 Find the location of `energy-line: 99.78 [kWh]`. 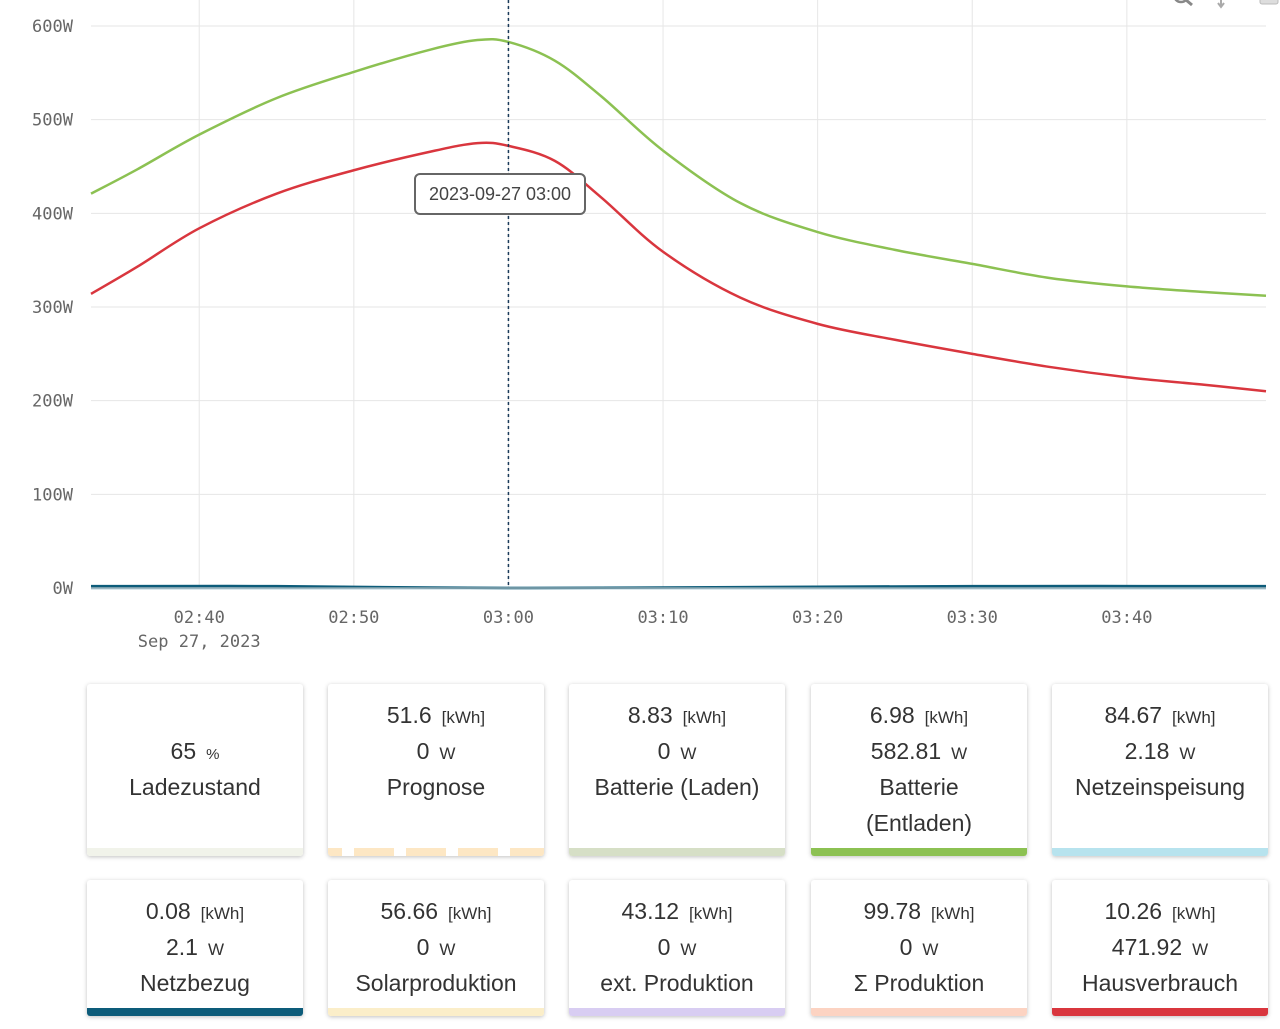

energy-line: 99.78 [kWh] is located at coordinates (919, 911).